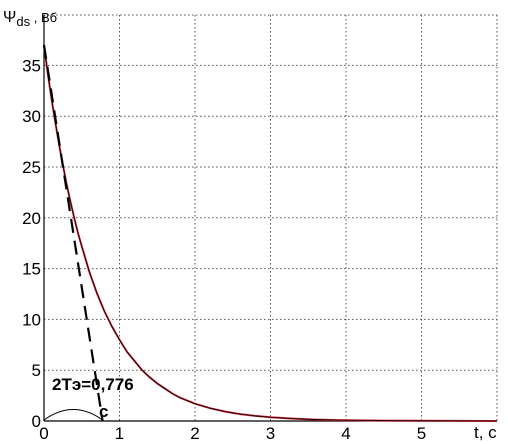 This screenshot has height=444, width=508. What do you see at coordinates (23, 21) in the screenshot?
I see `y-axis-label-subscript: ds` at bounding box center [23, 21].